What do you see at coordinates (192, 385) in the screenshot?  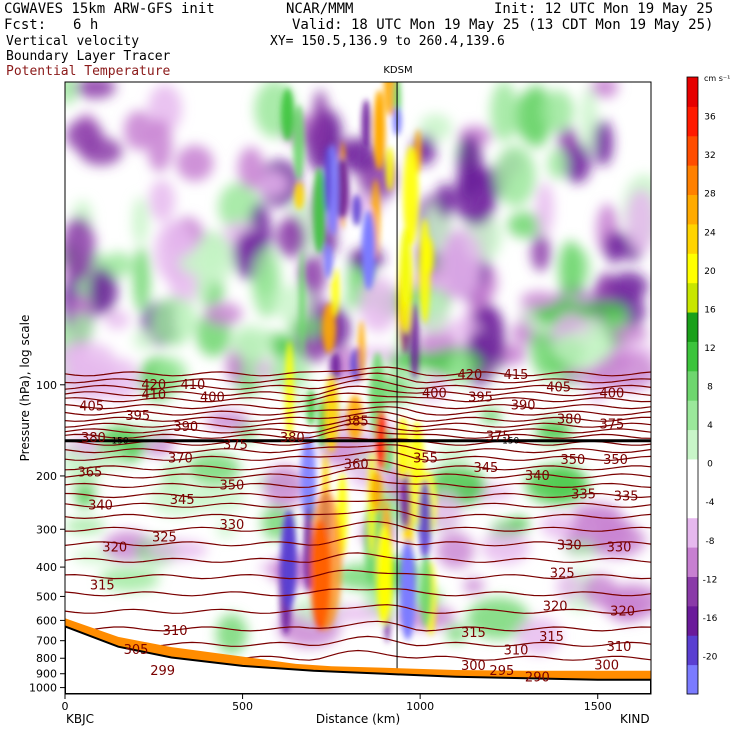 I see `theta-label: 410` at bounding box center [192, 385].